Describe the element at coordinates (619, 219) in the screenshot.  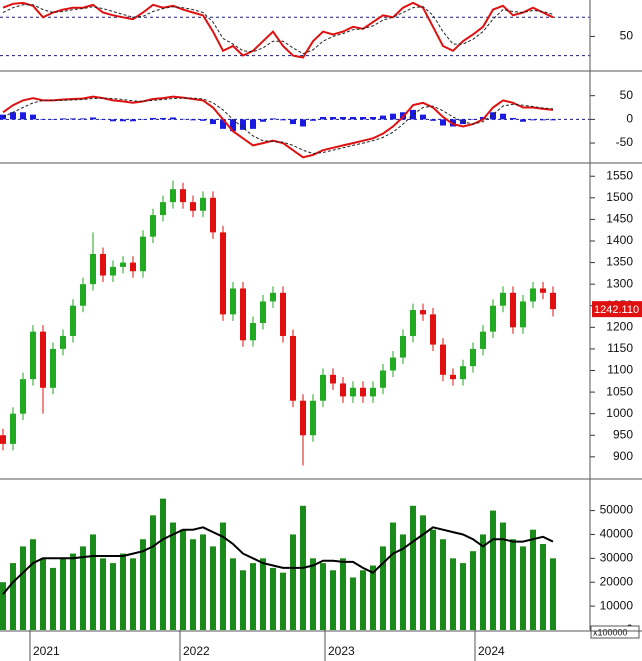
I see `y-tick-label: 1450` at that location.